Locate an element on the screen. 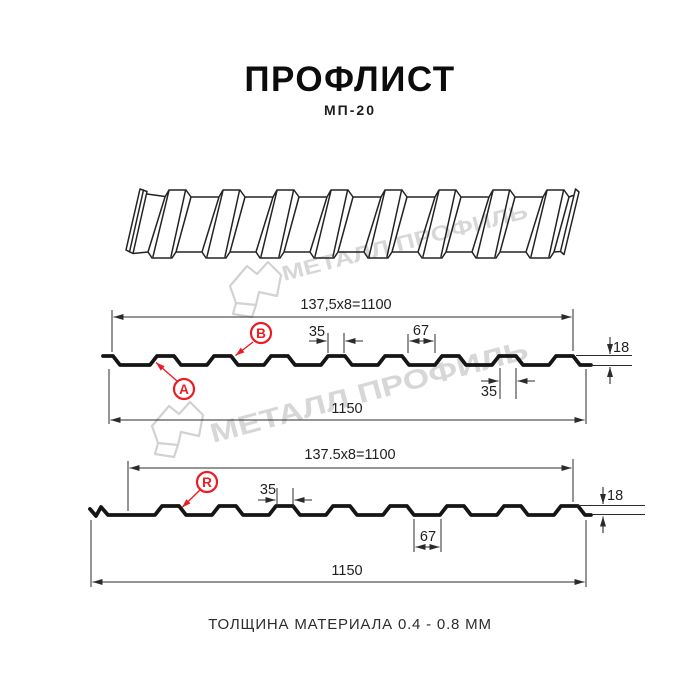 The image size is (700, 700). dim-label-overall-top: 1150 is located at coordinates (346, 409).